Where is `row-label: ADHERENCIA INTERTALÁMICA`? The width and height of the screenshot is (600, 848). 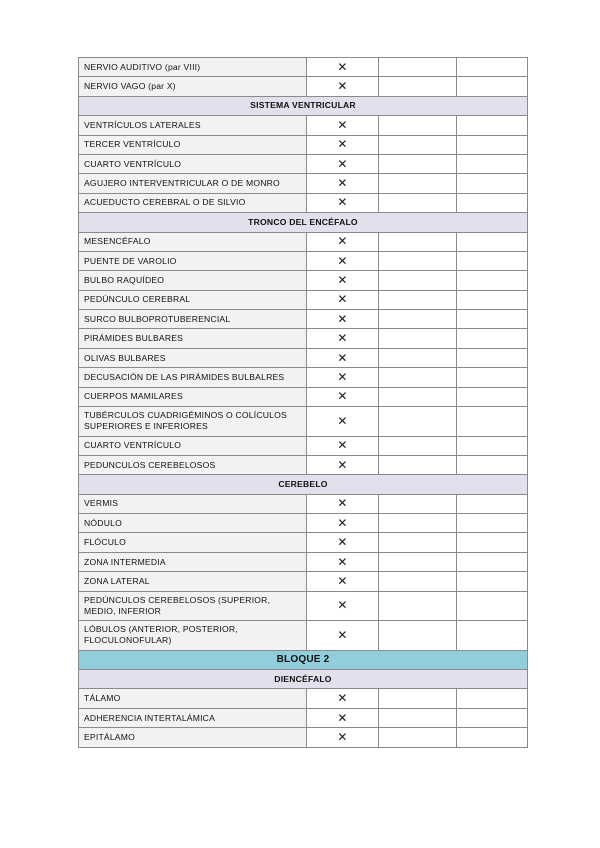 row-label: ADHERENCIA INTERTALÁMICA is located at coordinates (192, 718).